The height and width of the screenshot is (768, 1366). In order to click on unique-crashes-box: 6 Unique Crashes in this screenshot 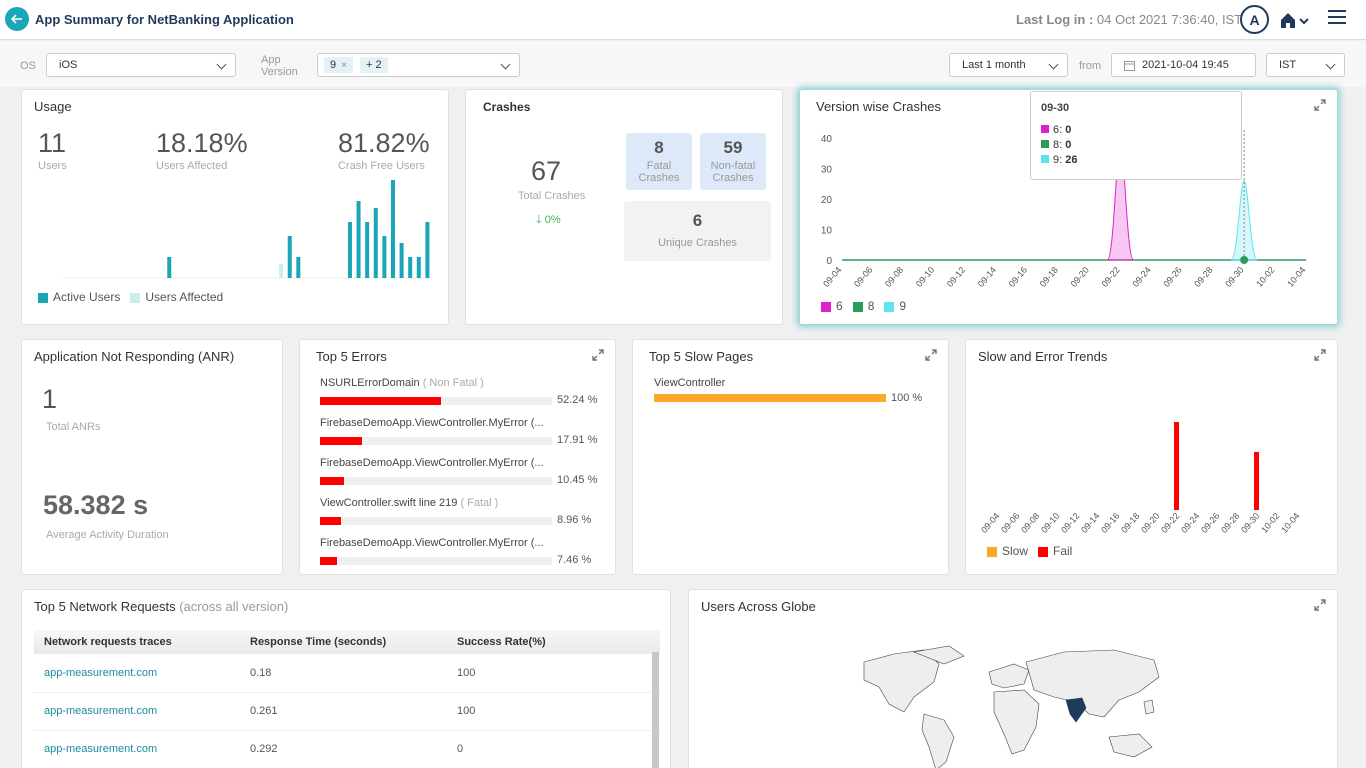, I will do `click(697, 231)`.